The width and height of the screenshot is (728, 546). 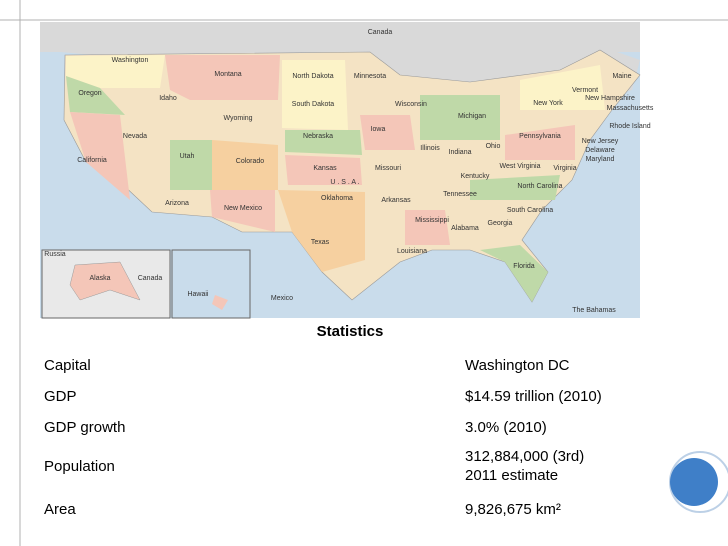 I want to click on map-label: Delaware, so click(x=600, y=150).